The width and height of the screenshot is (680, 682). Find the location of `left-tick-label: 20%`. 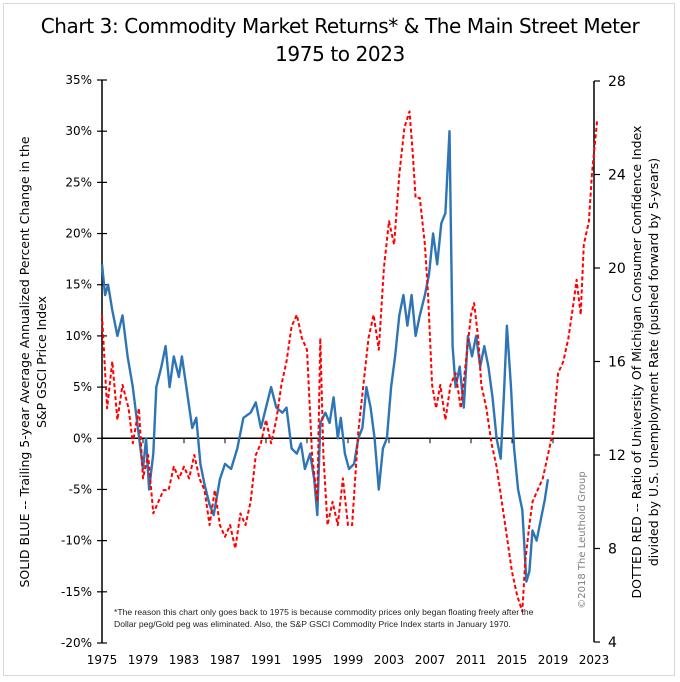

left-tick-label: 20% is located at coordinates (78, 234).